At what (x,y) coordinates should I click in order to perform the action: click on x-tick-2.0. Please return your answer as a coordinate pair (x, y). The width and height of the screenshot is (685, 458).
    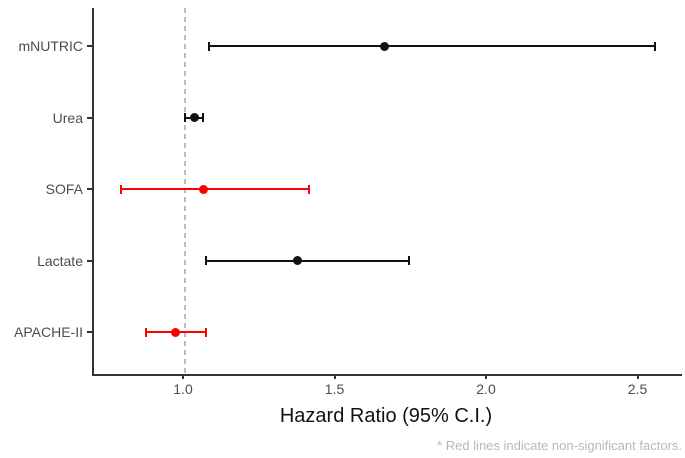
    Looking at the image, I should click on (486, 376).